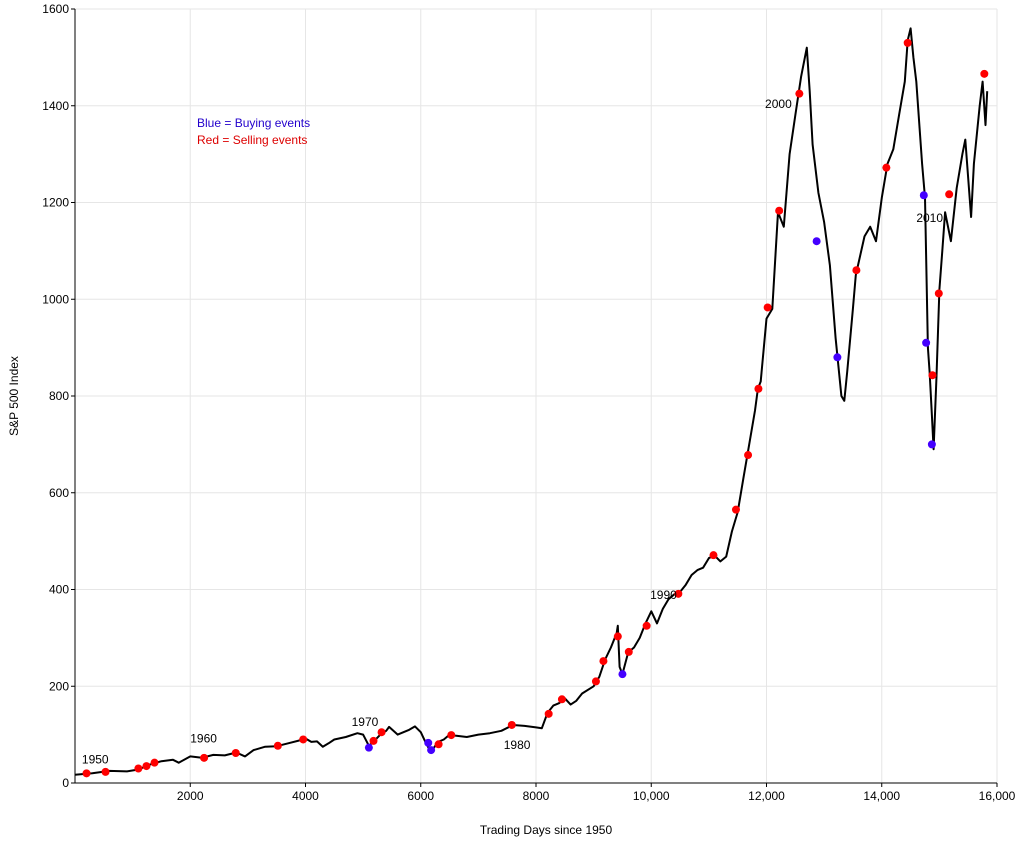  I want to click on x-tick-label: 14,000, so click(881, 796).